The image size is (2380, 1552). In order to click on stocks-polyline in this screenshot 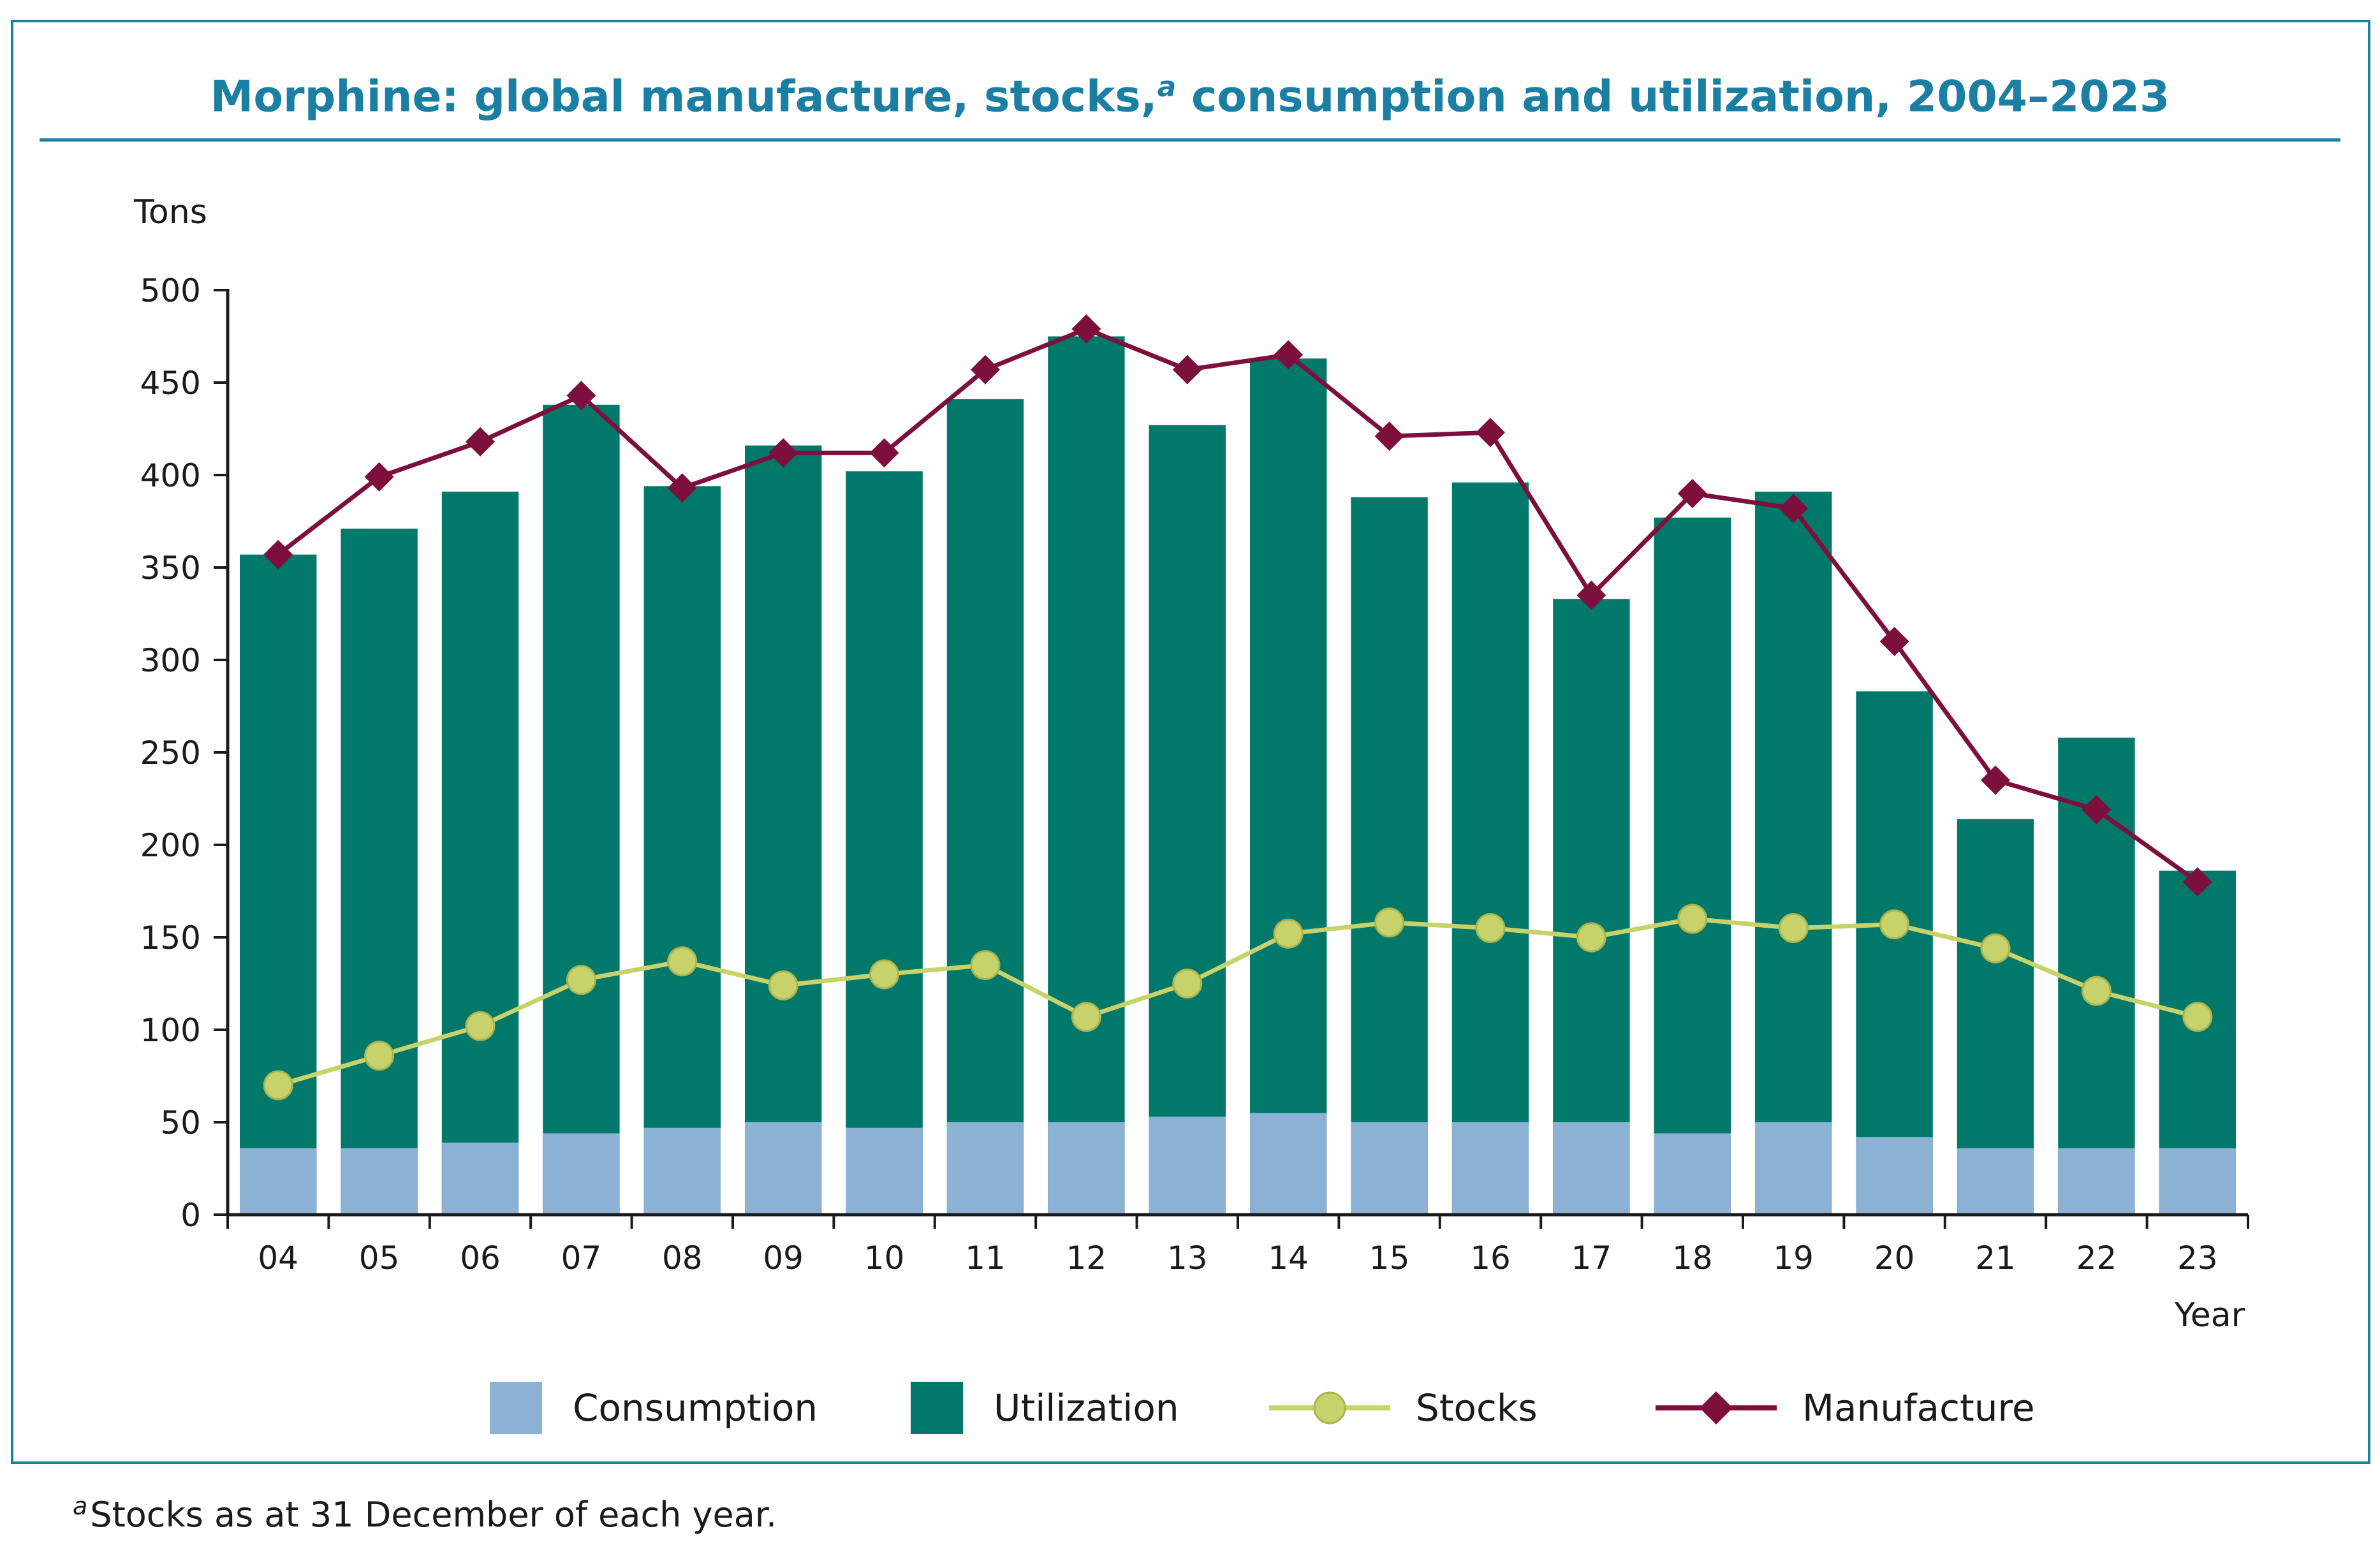, I will do `click(1237, 1002)`.